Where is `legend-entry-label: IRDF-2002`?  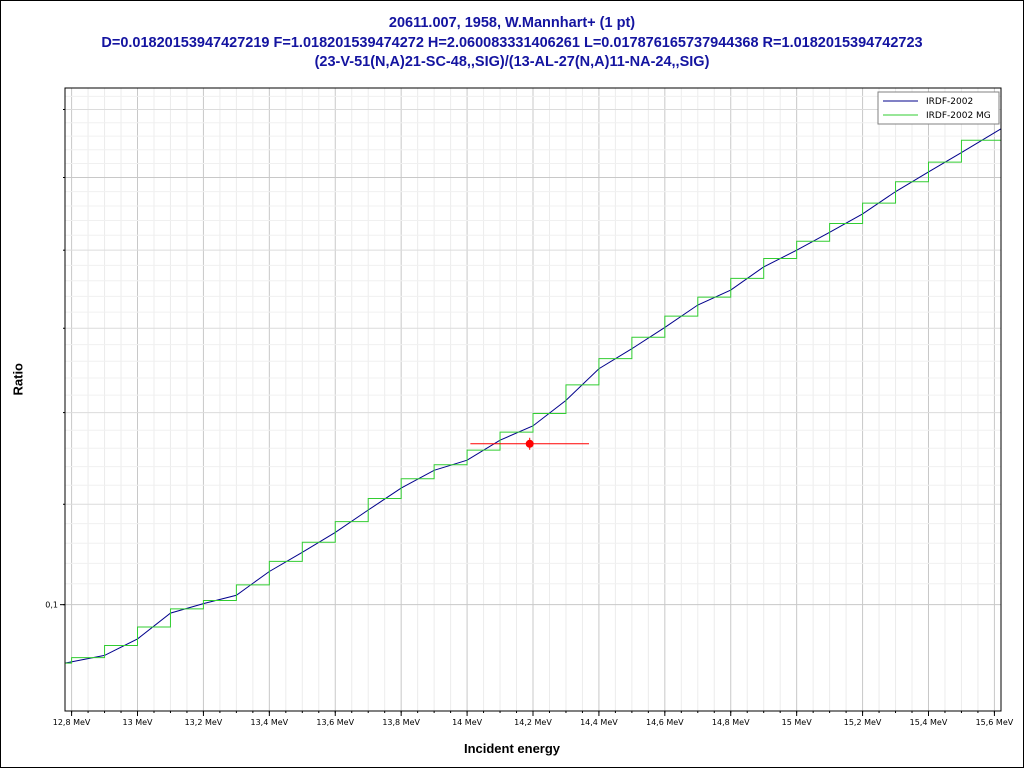
legend-entry-label: IRDF-2002 is located at coordinates (949, 102).